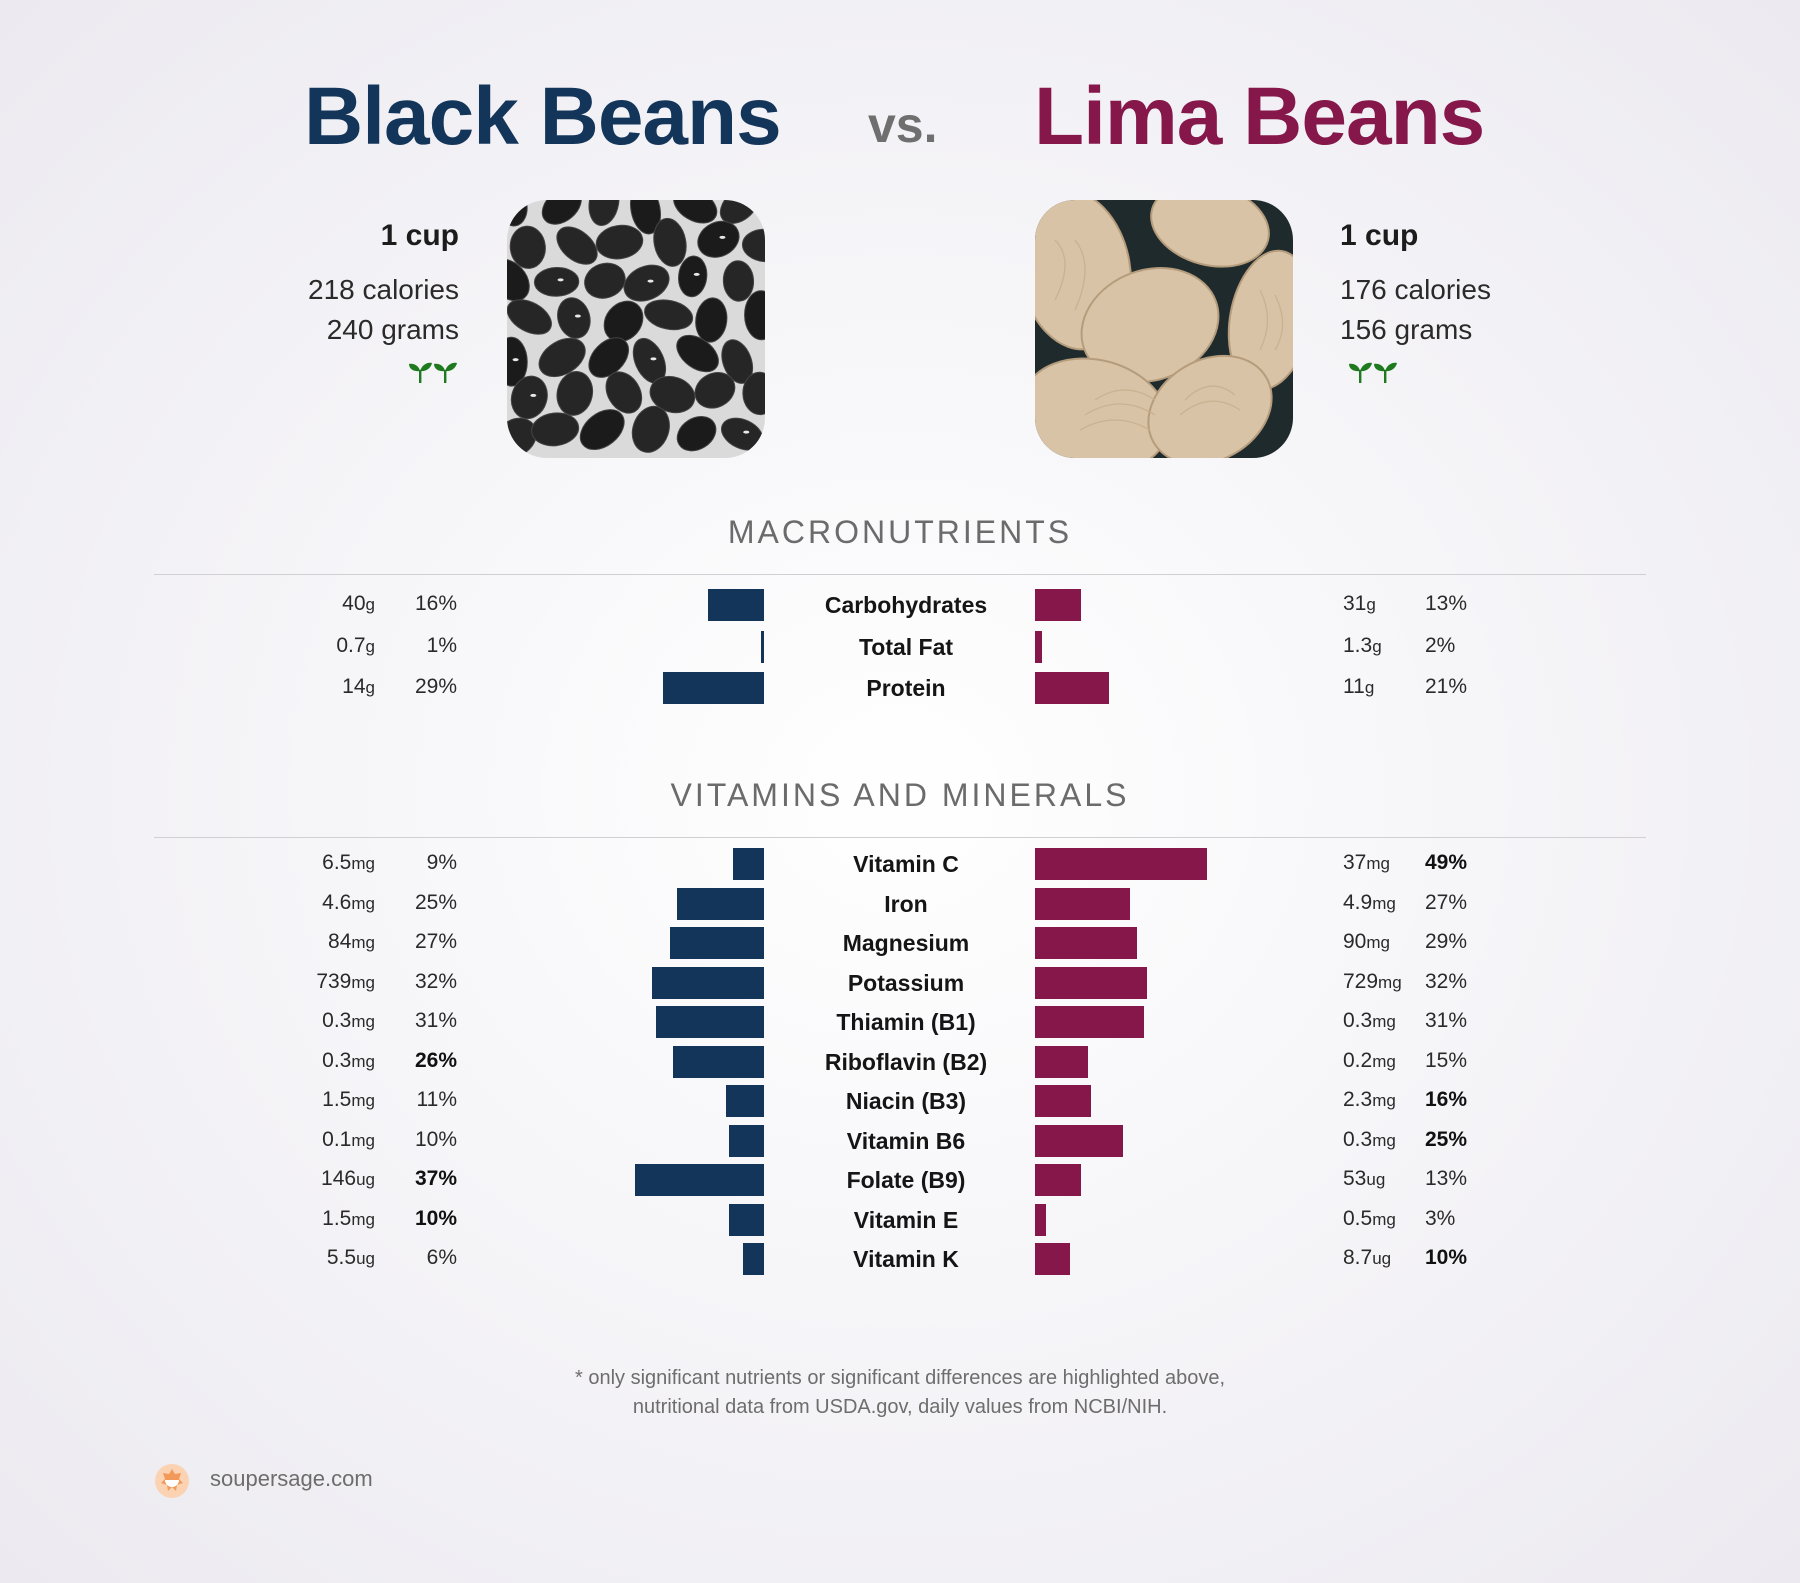  What do you see at coordinates (1358, 1257) in the screenshot?
I see `right-amount-value: 8.7` at bounding box center [1358, 1257].